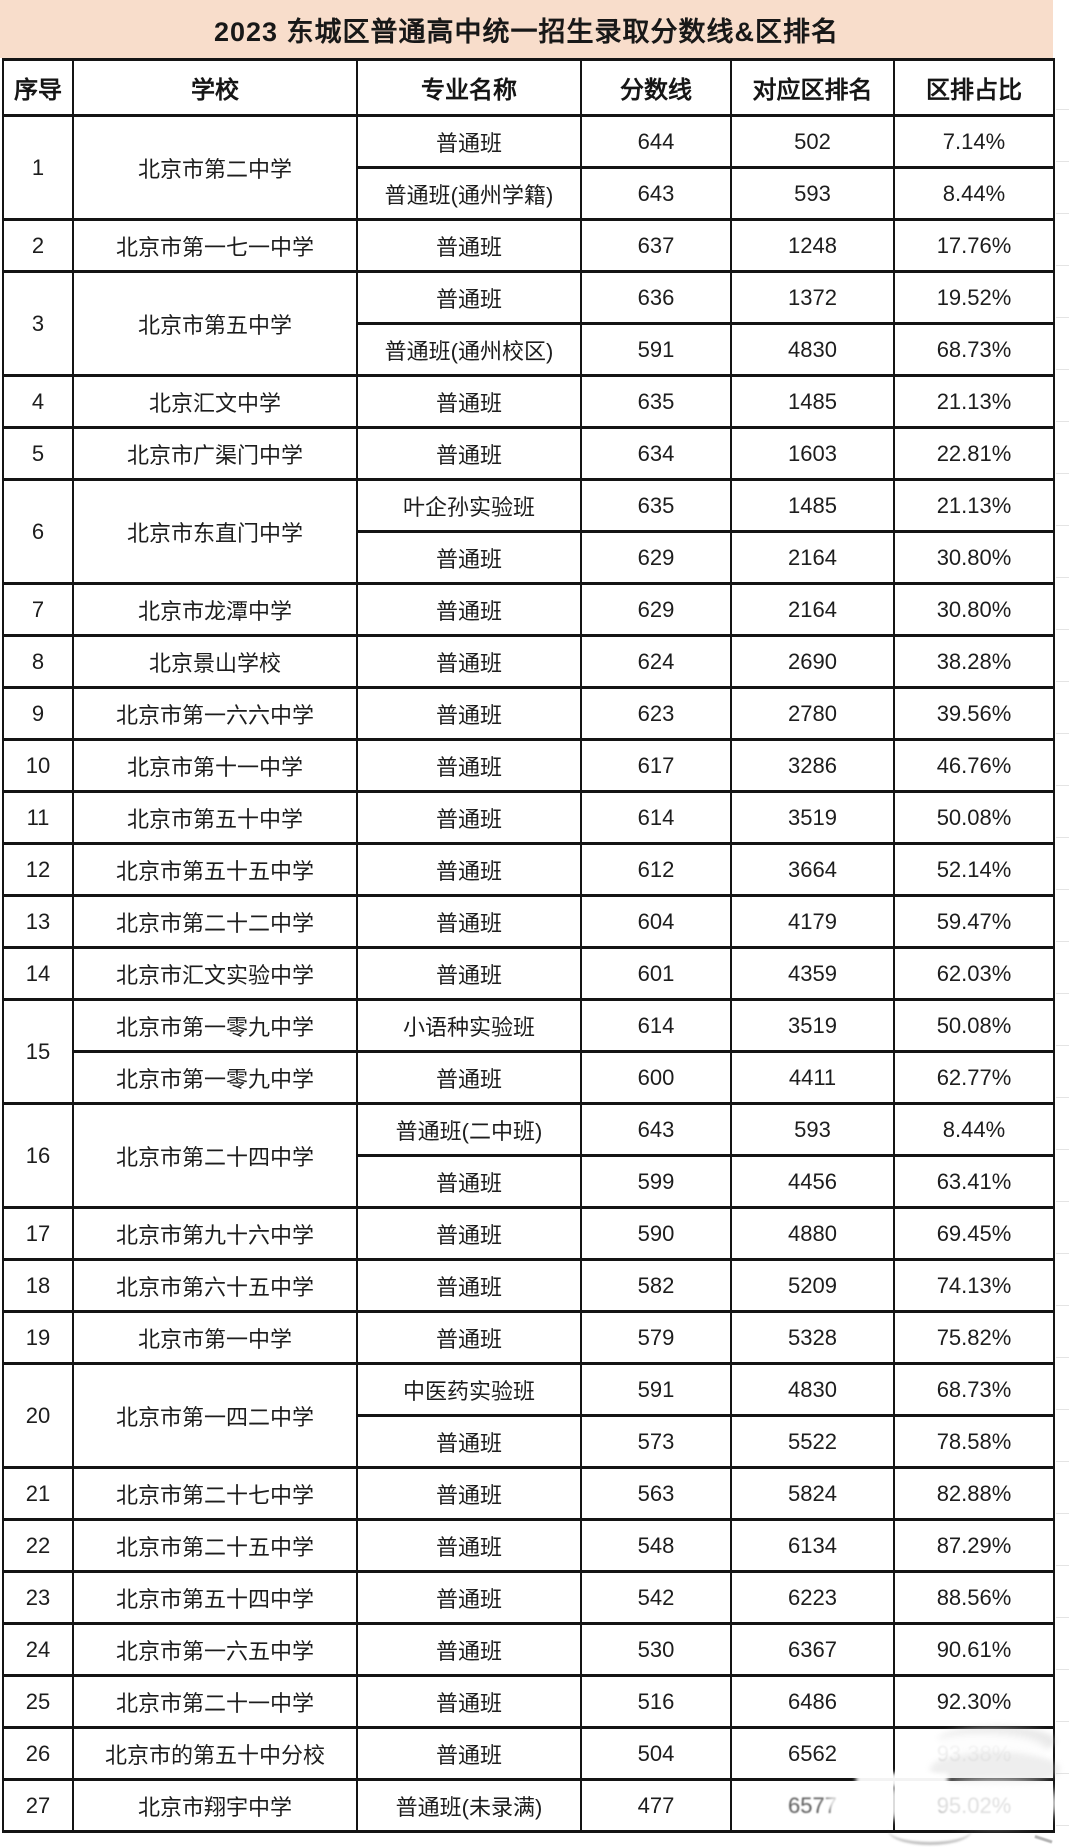 The width and height of the screenshot is (1069, 1847). Describe the element at coordinates (974, 87) in the screenshot. I see `header-cell-pct: 区排占比` at that location.